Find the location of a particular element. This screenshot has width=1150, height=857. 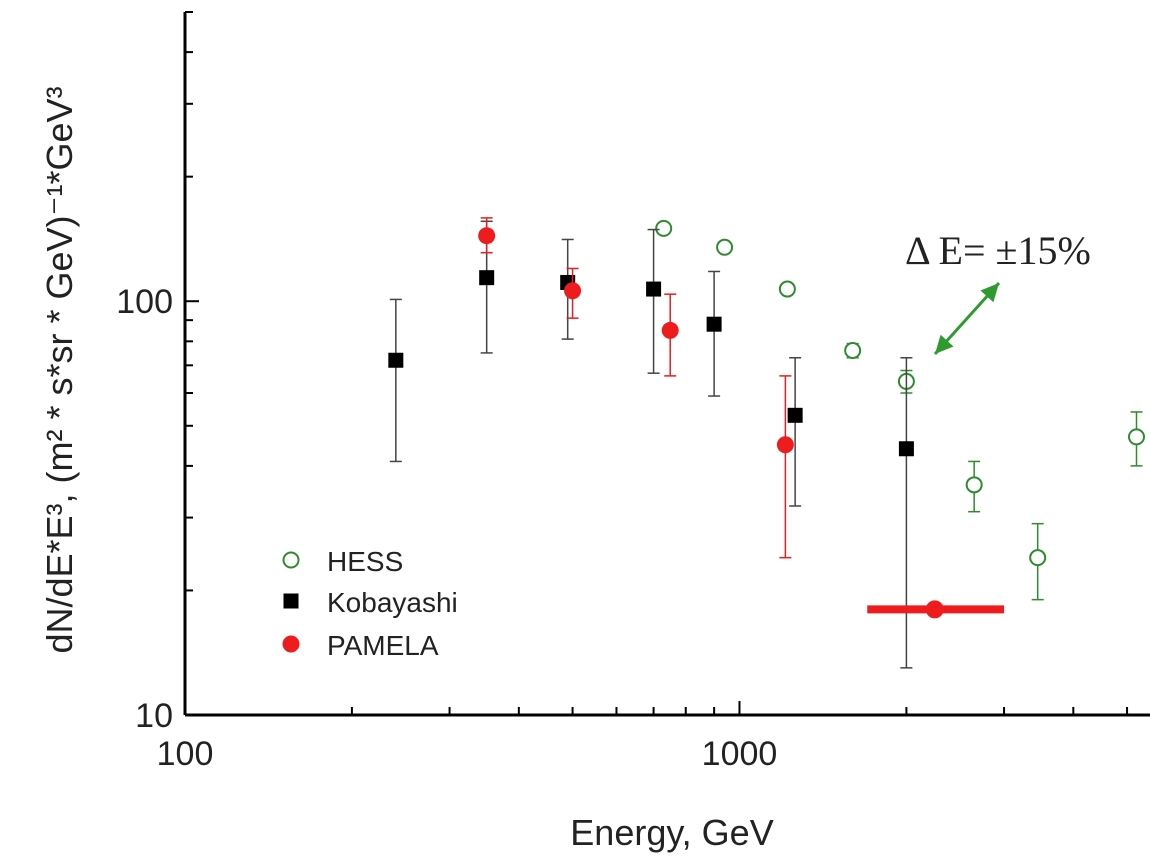

legend-label-kobayashi: Kobayashi is located at coordinates (392, 602).